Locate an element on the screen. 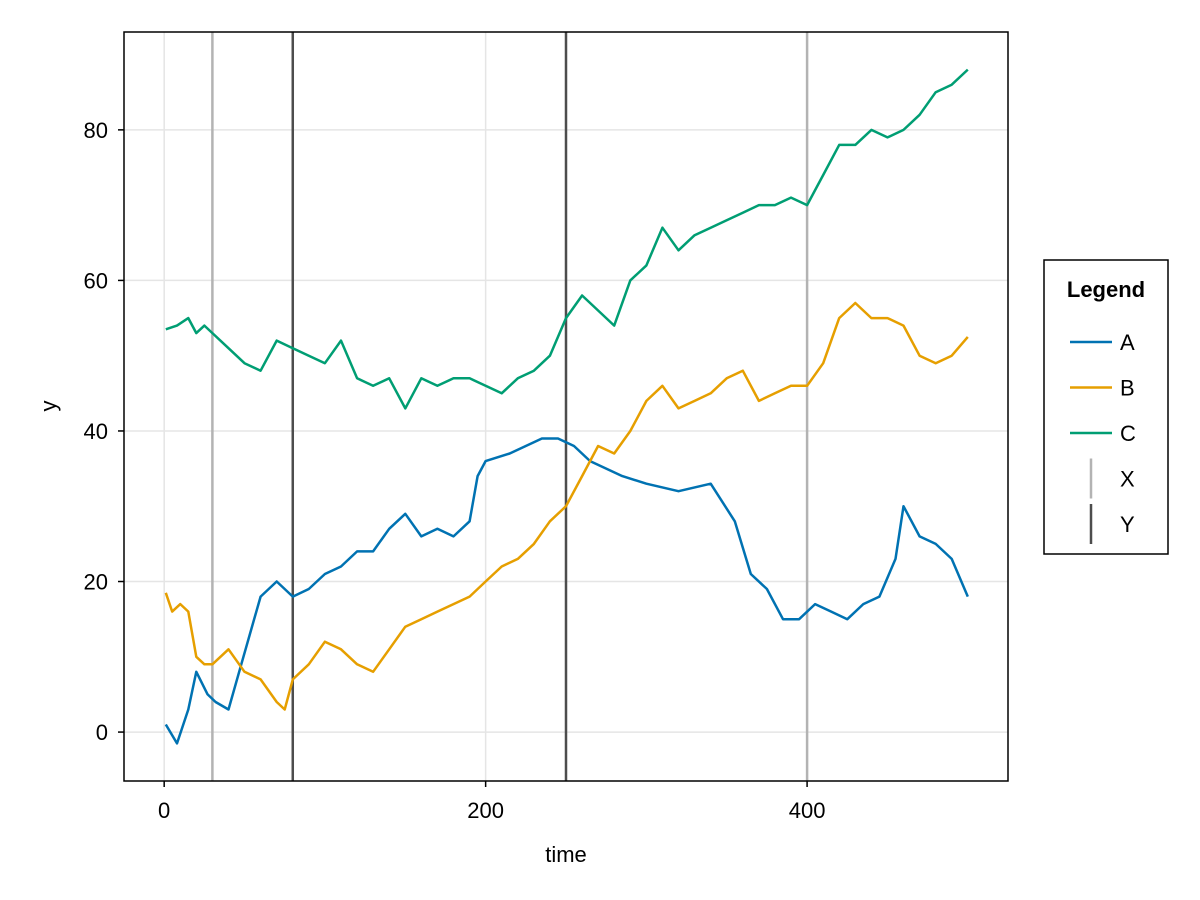 The image size is (1200, 900). y-axis-ticks: 0 20 40 60 80 is located at coordinates (104, 431).